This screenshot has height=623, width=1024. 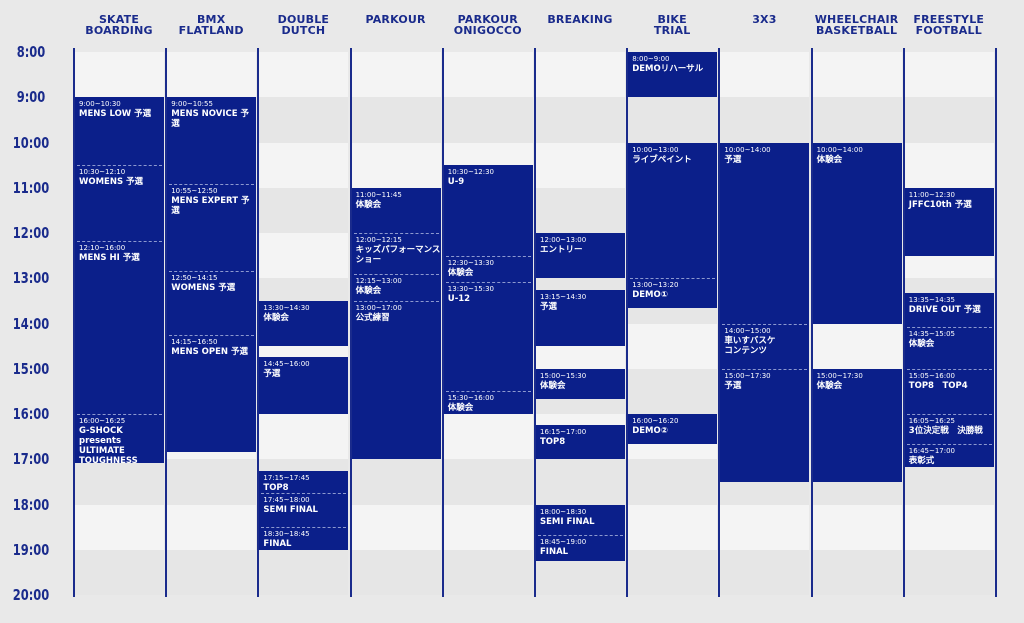 I want to click on event-time: 12:10~16:00, so click(x=102, y=247).